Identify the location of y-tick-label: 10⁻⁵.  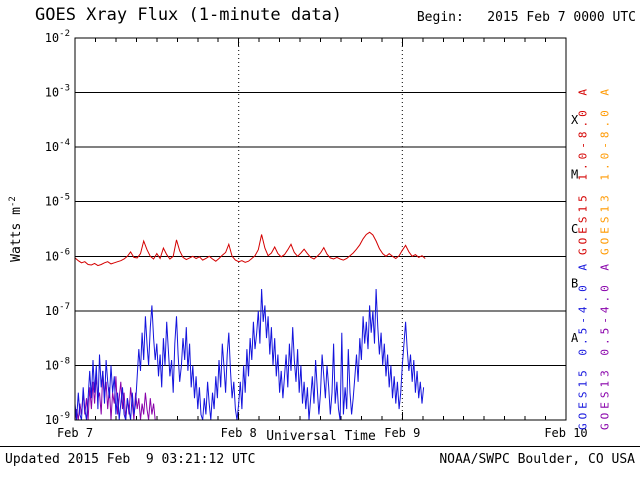
(57, 201).